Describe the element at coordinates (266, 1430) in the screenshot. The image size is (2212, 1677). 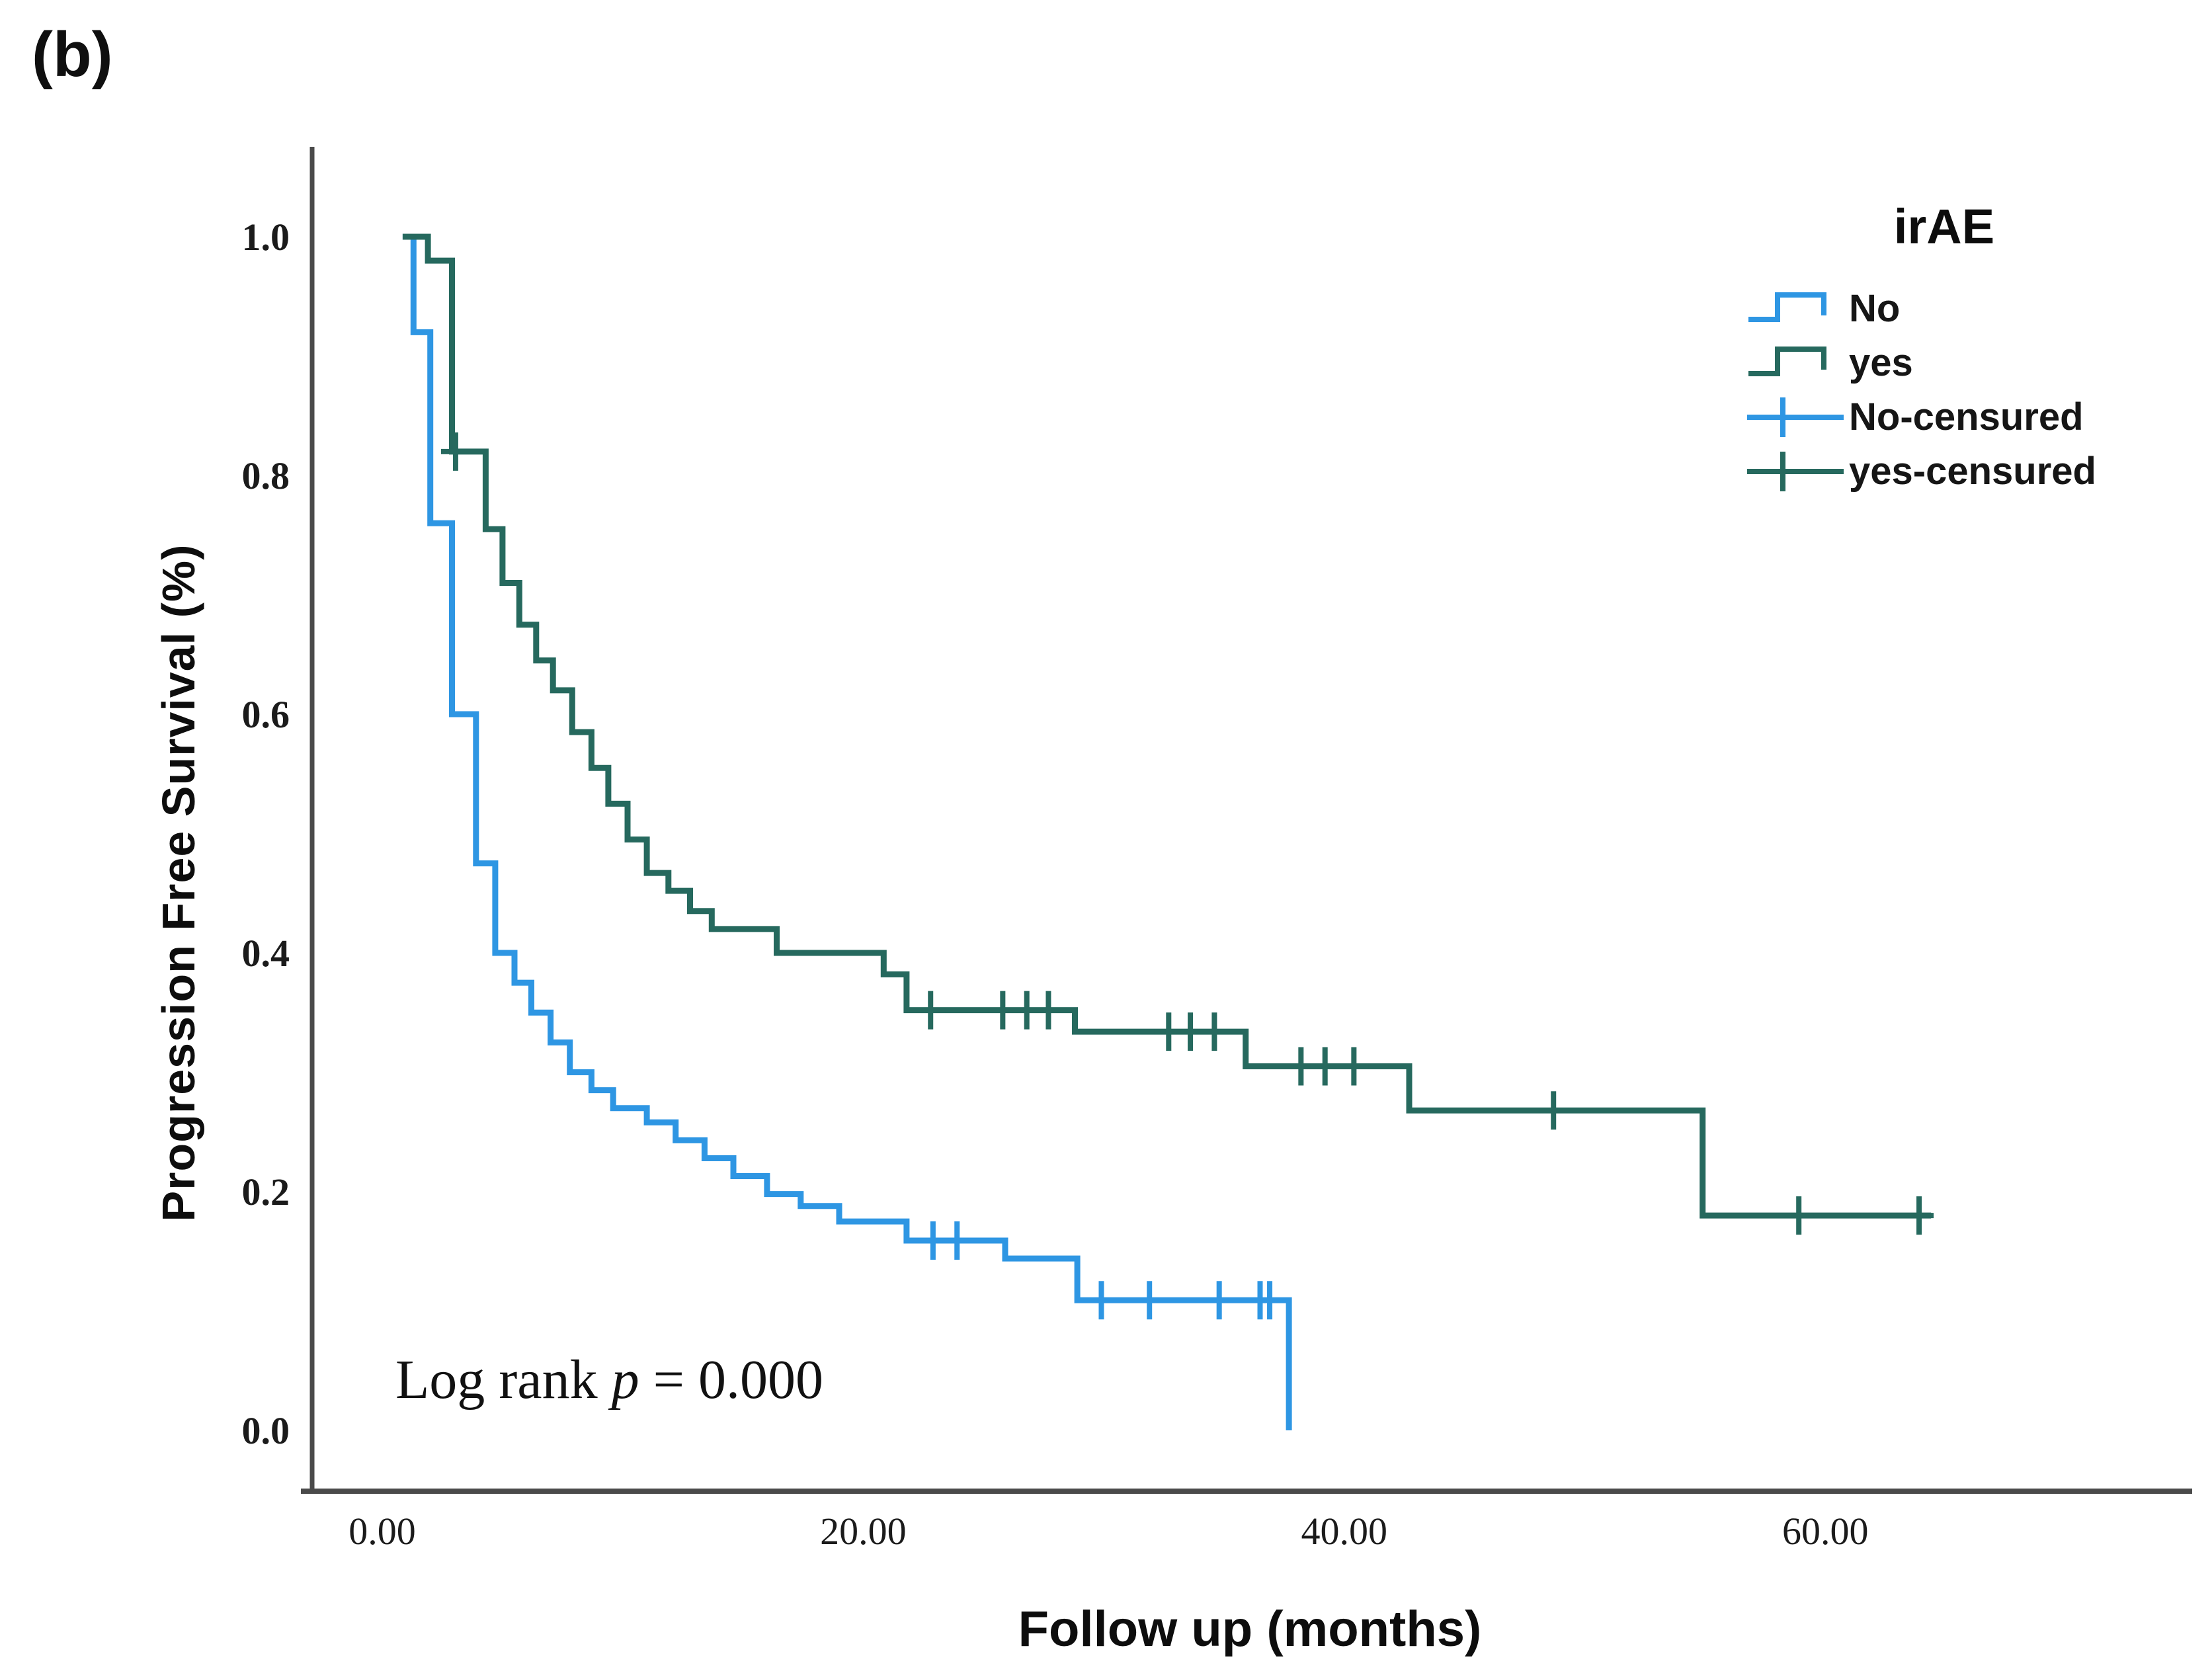
I see `y-tick-label: 0.0` at that location.